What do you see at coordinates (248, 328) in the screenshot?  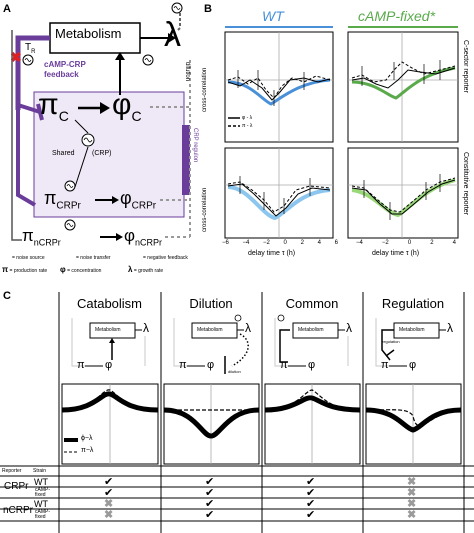 I see `mini-lambda-dilution: λ` at bounding box center [248, 328].